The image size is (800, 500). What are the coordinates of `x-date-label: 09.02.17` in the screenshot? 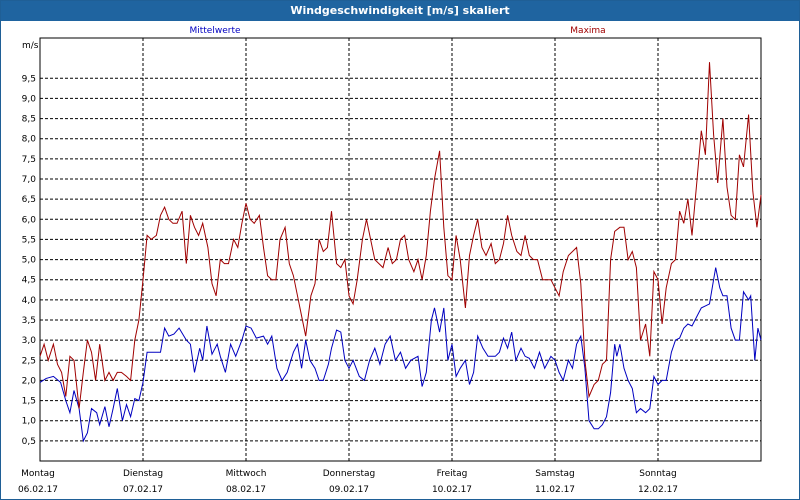 It's located at (349, 490).